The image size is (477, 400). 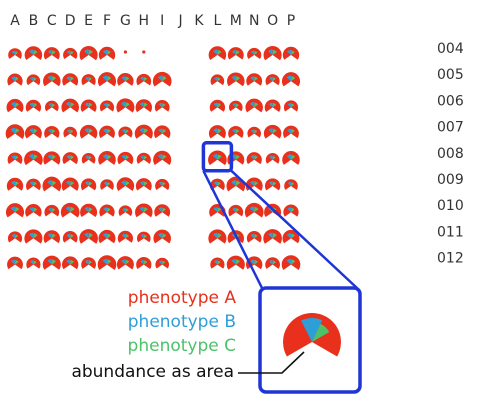 I want to click on column-label-c: C, so click(x=52, y=21).